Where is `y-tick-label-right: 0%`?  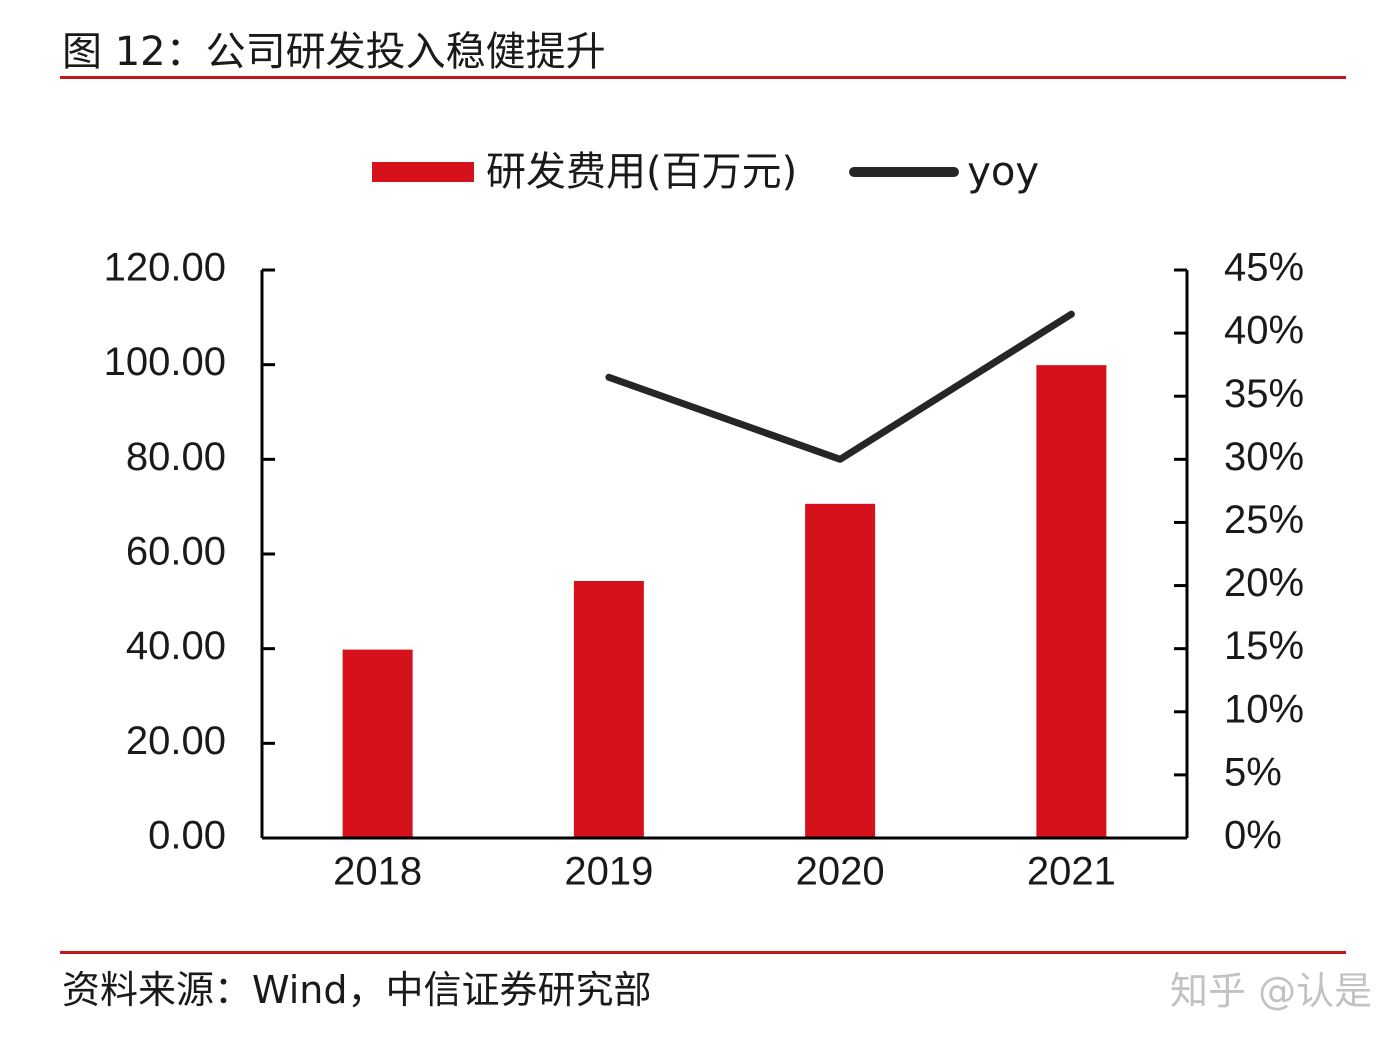
y-tick-label-right: 0% is located at coordinates (1253, 836).